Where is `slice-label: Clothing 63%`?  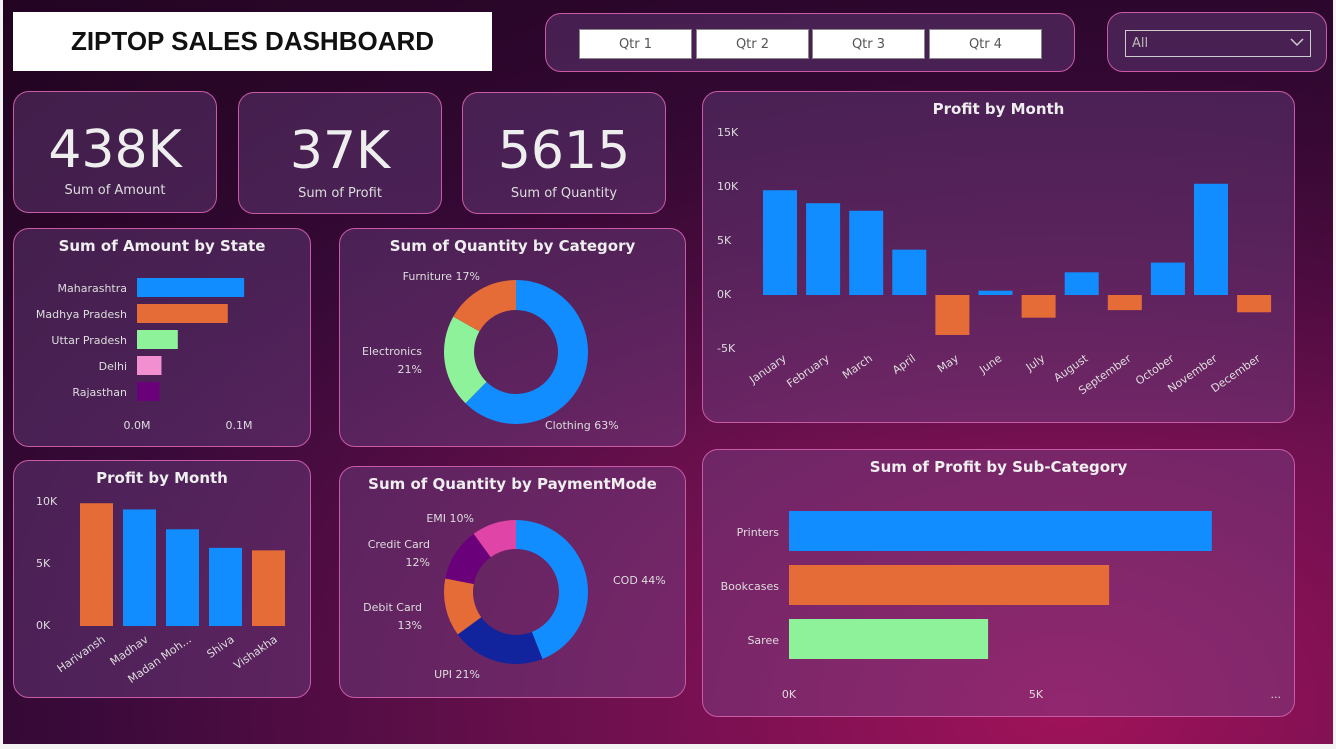
slice-label: Clothing 63% is located at coordinates (582, 425).